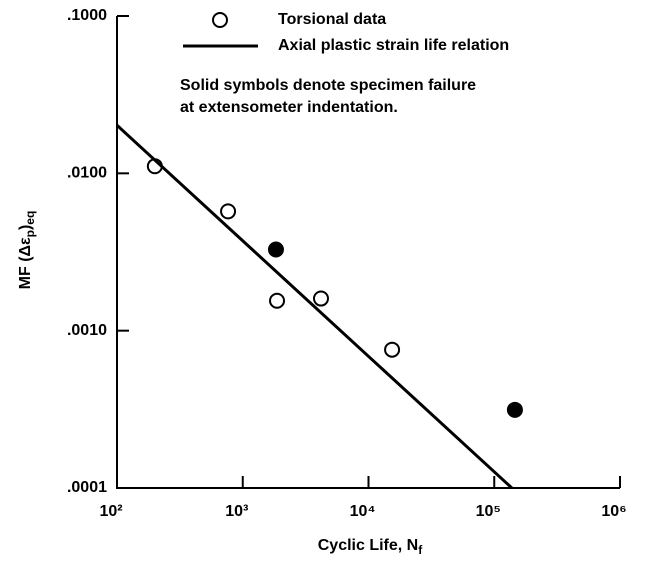  Describe the element at coordinates (613, 511) in the screenshot. I see `x-tick-label: 10⁶` at that location.